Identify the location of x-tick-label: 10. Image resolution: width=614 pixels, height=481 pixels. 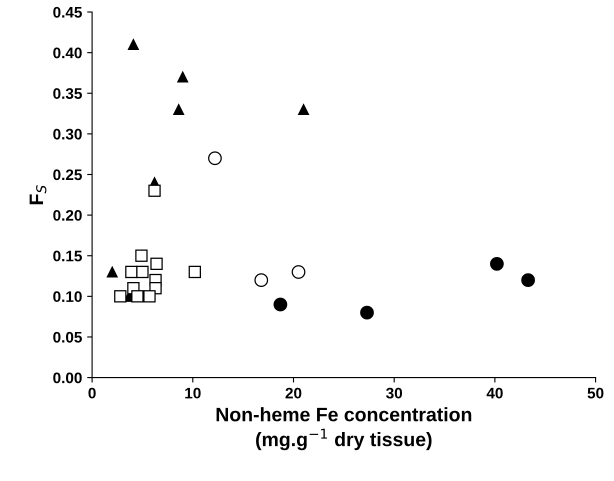
(193, 393).